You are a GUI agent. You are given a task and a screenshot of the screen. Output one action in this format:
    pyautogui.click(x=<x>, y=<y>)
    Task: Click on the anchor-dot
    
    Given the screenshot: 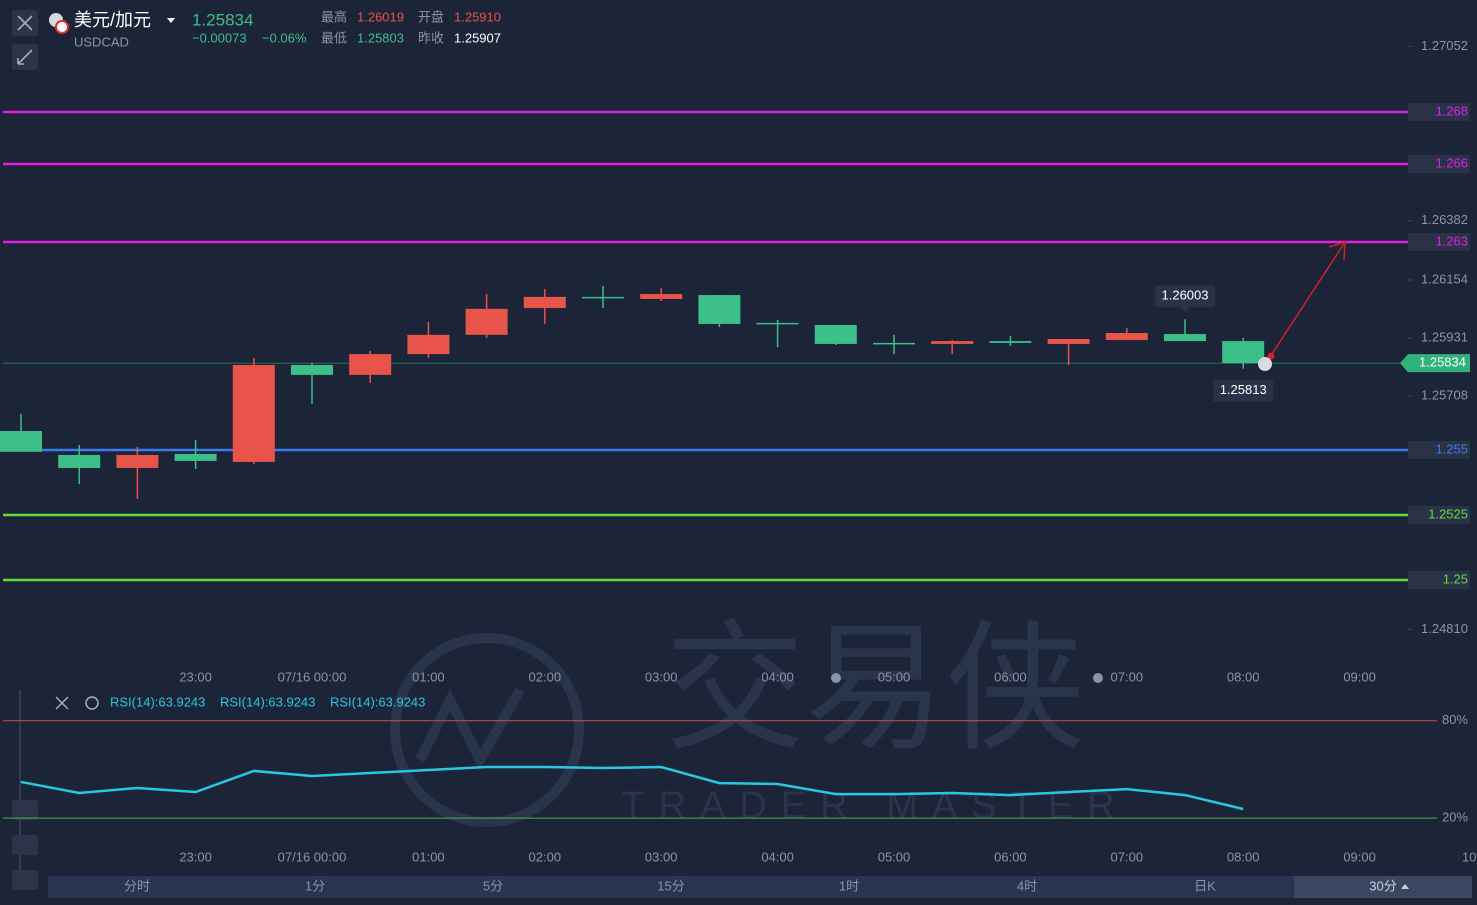 What is the action you would take?
    pyautogui.click(x=1271, y=356)
    